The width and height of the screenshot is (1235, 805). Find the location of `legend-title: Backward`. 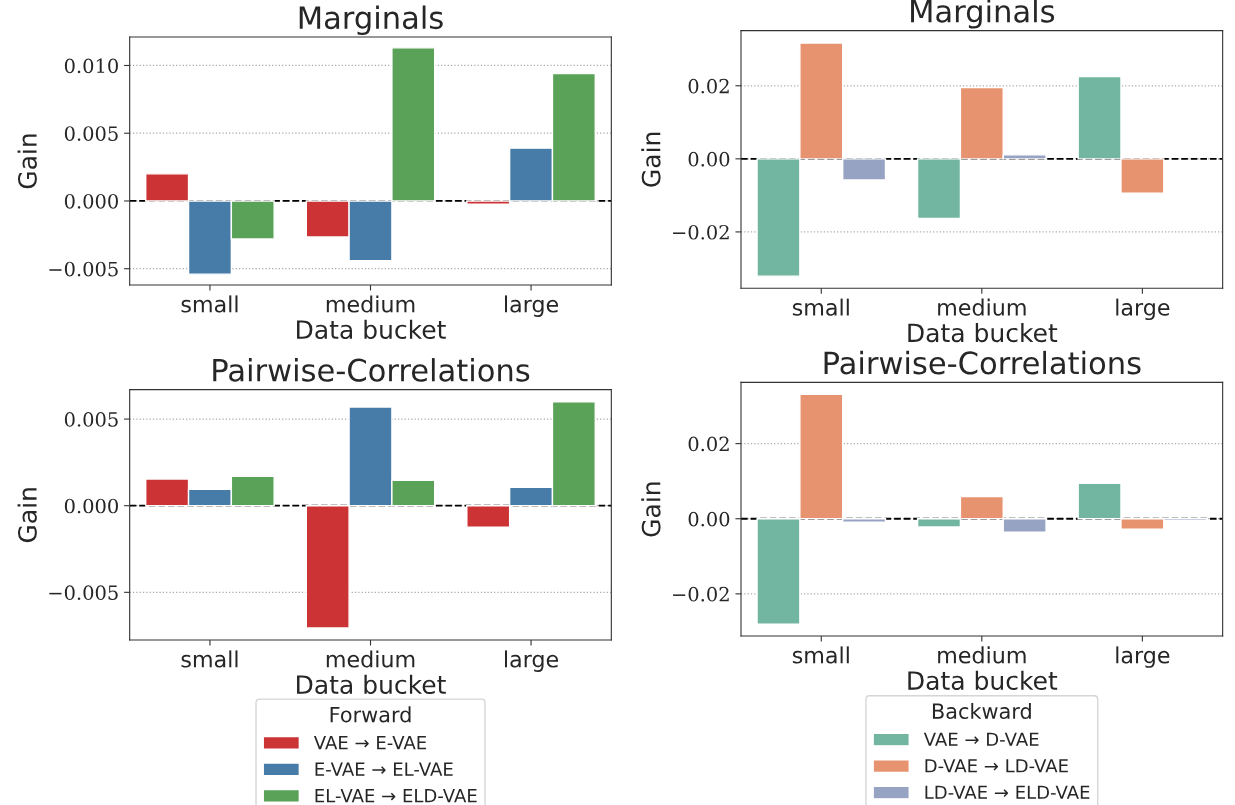

legend-title: Backward is located at coordinates (981, 711).